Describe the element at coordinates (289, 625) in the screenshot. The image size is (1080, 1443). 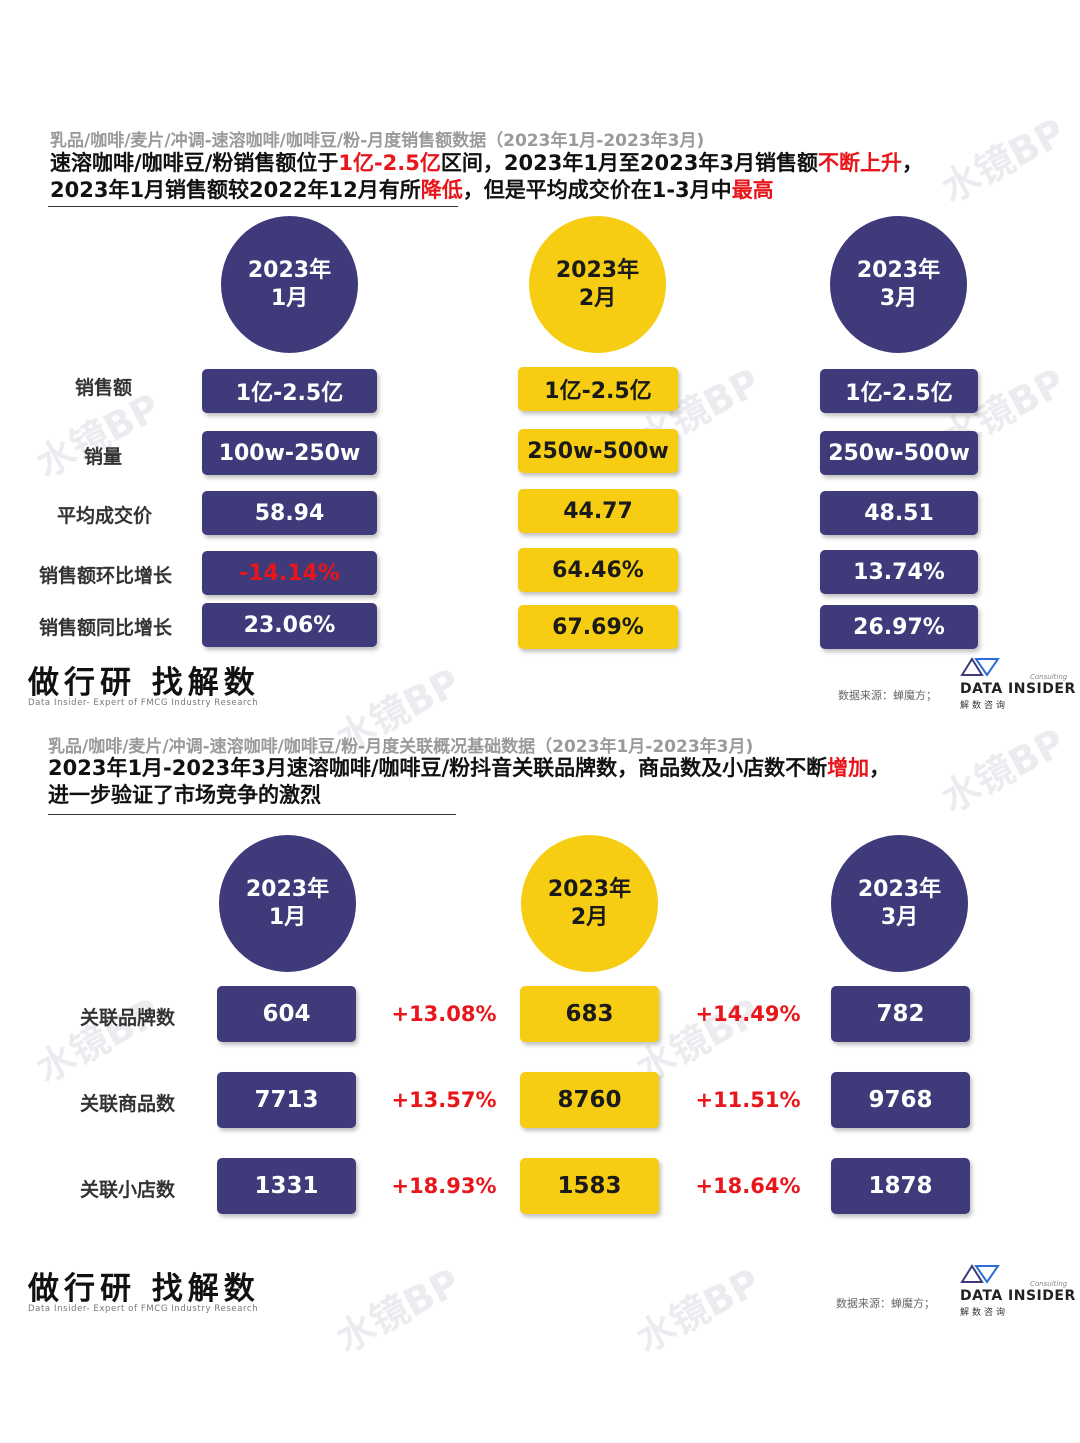
I see `value-box: 23.06%` at that location.